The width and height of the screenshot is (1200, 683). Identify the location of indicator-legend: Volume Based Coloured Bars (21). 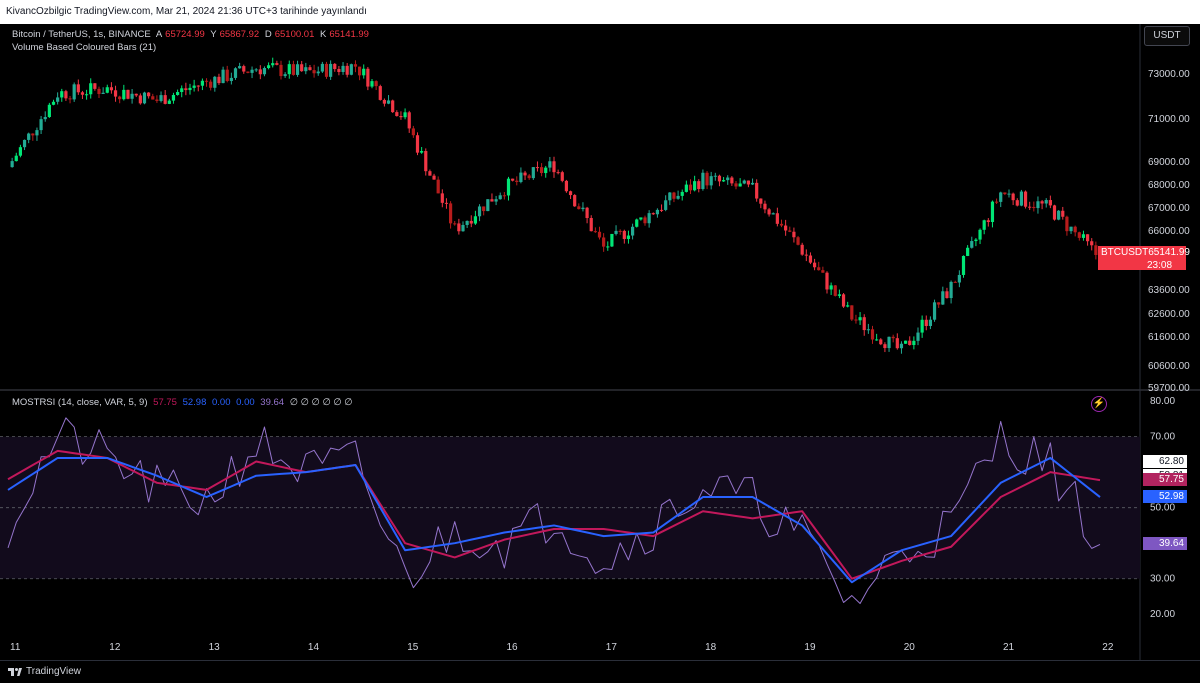
(85, 47).